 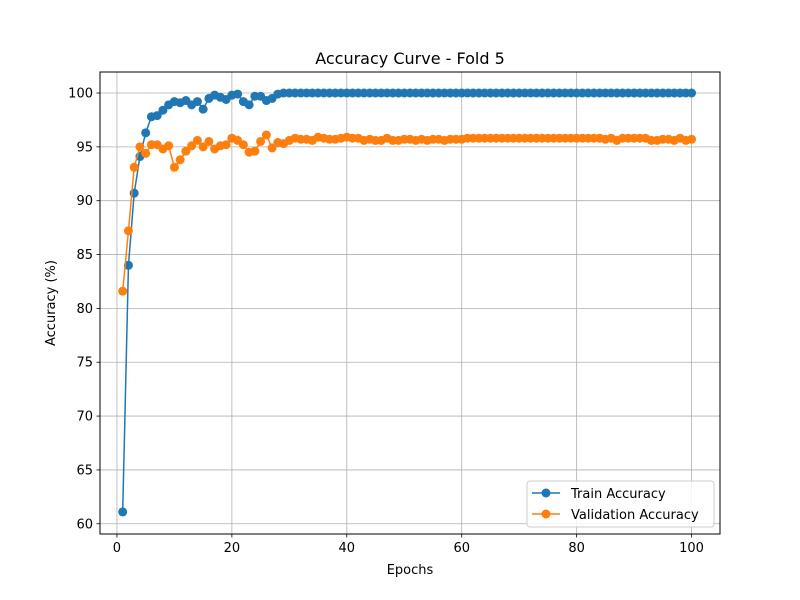 I want to click on legend-validation-label: Validation Accuracy, so click(x=635, y=515).